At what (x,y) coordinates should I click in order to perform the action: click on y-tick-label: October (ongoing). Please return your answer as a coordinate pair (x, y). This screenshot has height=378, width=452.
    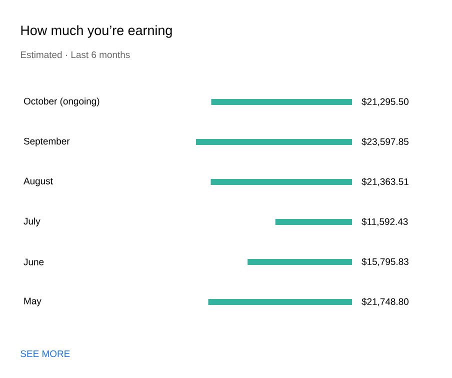
    Looking at the image, I should click on (62, 102).